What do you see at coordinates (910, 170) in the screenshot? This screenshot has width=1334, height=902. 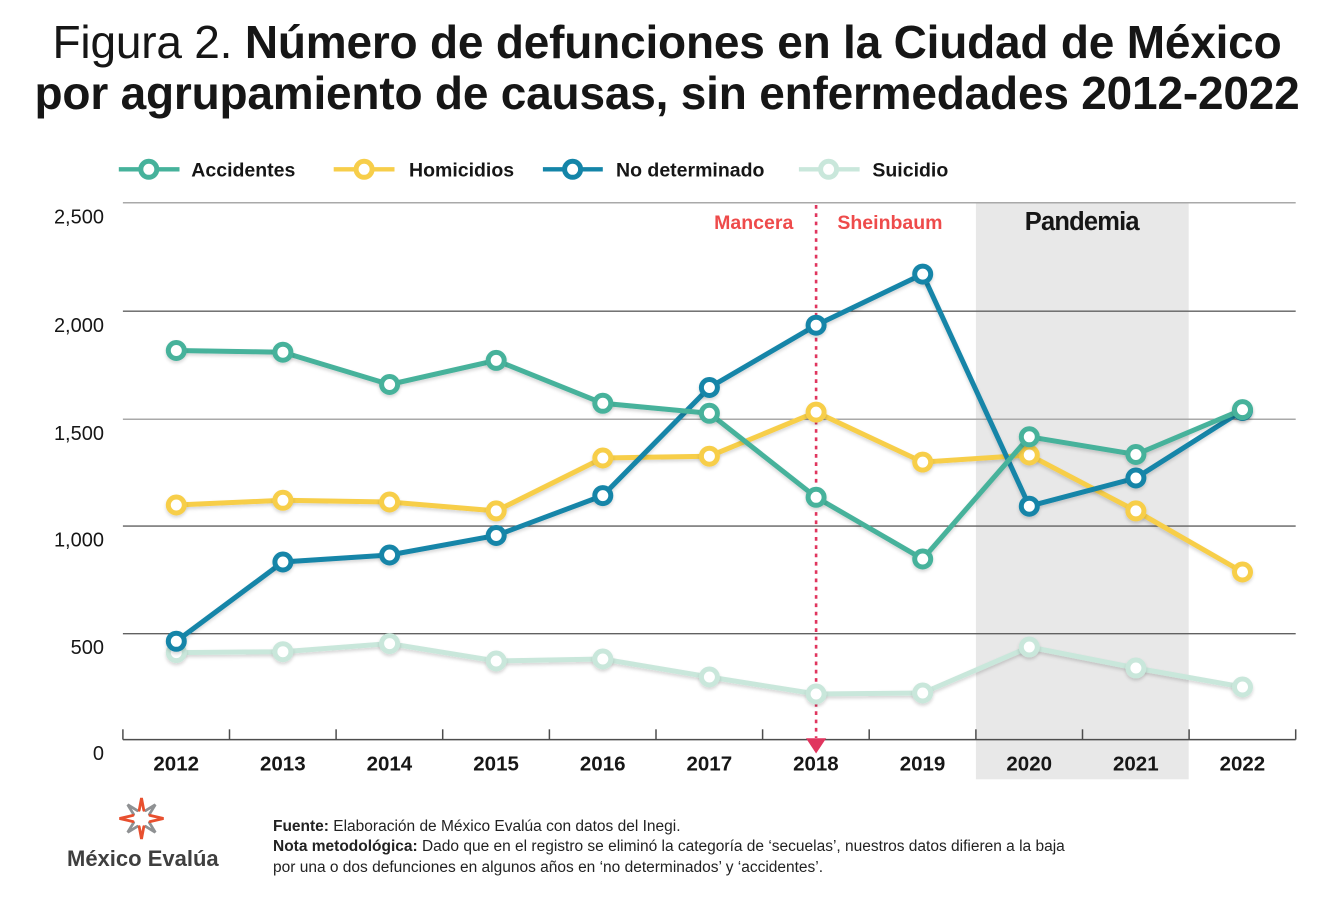 I see `svg-text: Suicidio` at bounding box center [910, 170].